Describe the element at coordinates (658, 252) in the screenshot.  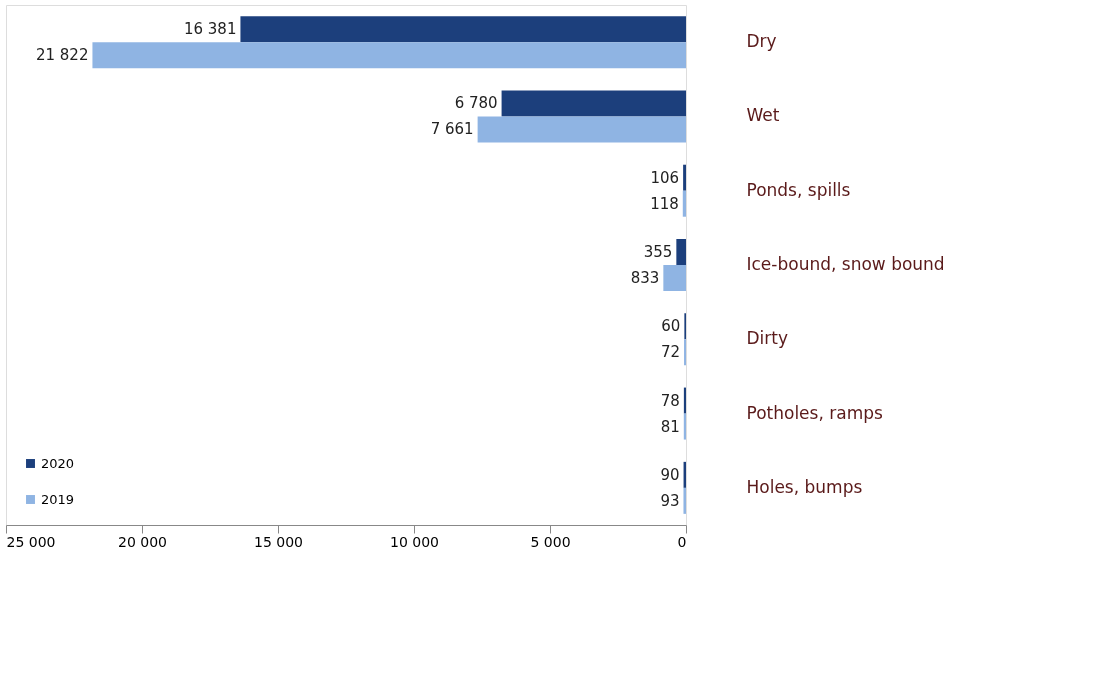
I see `data-label: 355` at that location.